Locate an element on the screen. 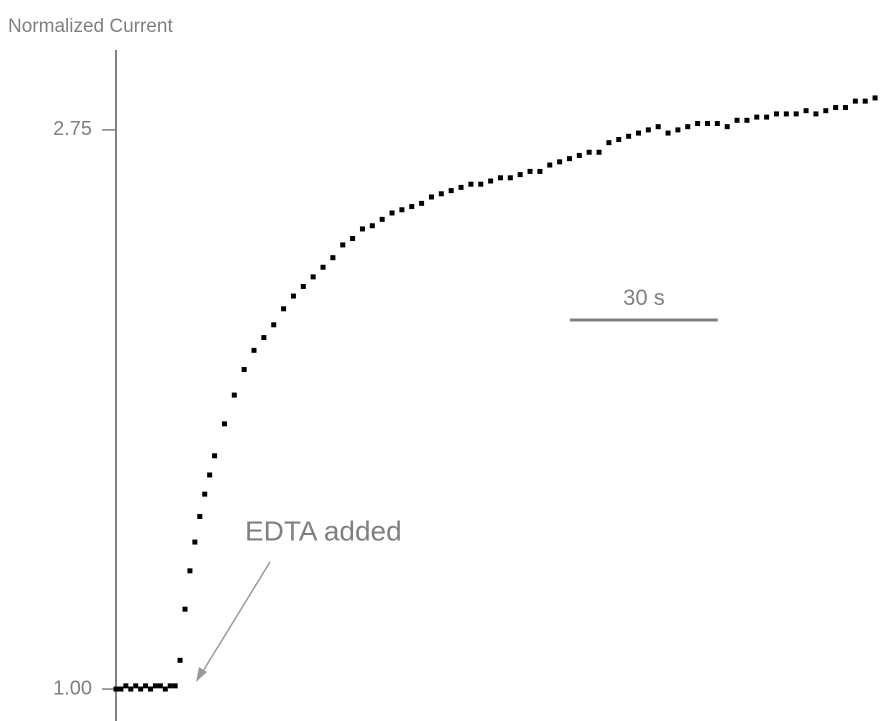 The width and height of the screenshot is (880, 721). annotation: EDTA added is located at coordinates (323, 530).